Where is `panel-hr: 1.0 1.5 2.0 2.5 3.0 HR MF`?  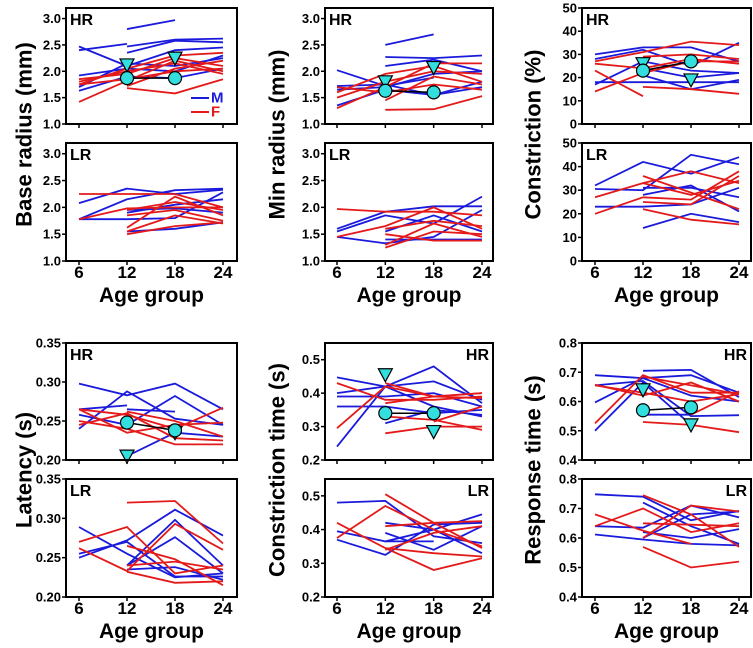 panel-hr: 1.0 1.5 2.0 2.5 3.0 HR MF is located at coordinates (140, 69).